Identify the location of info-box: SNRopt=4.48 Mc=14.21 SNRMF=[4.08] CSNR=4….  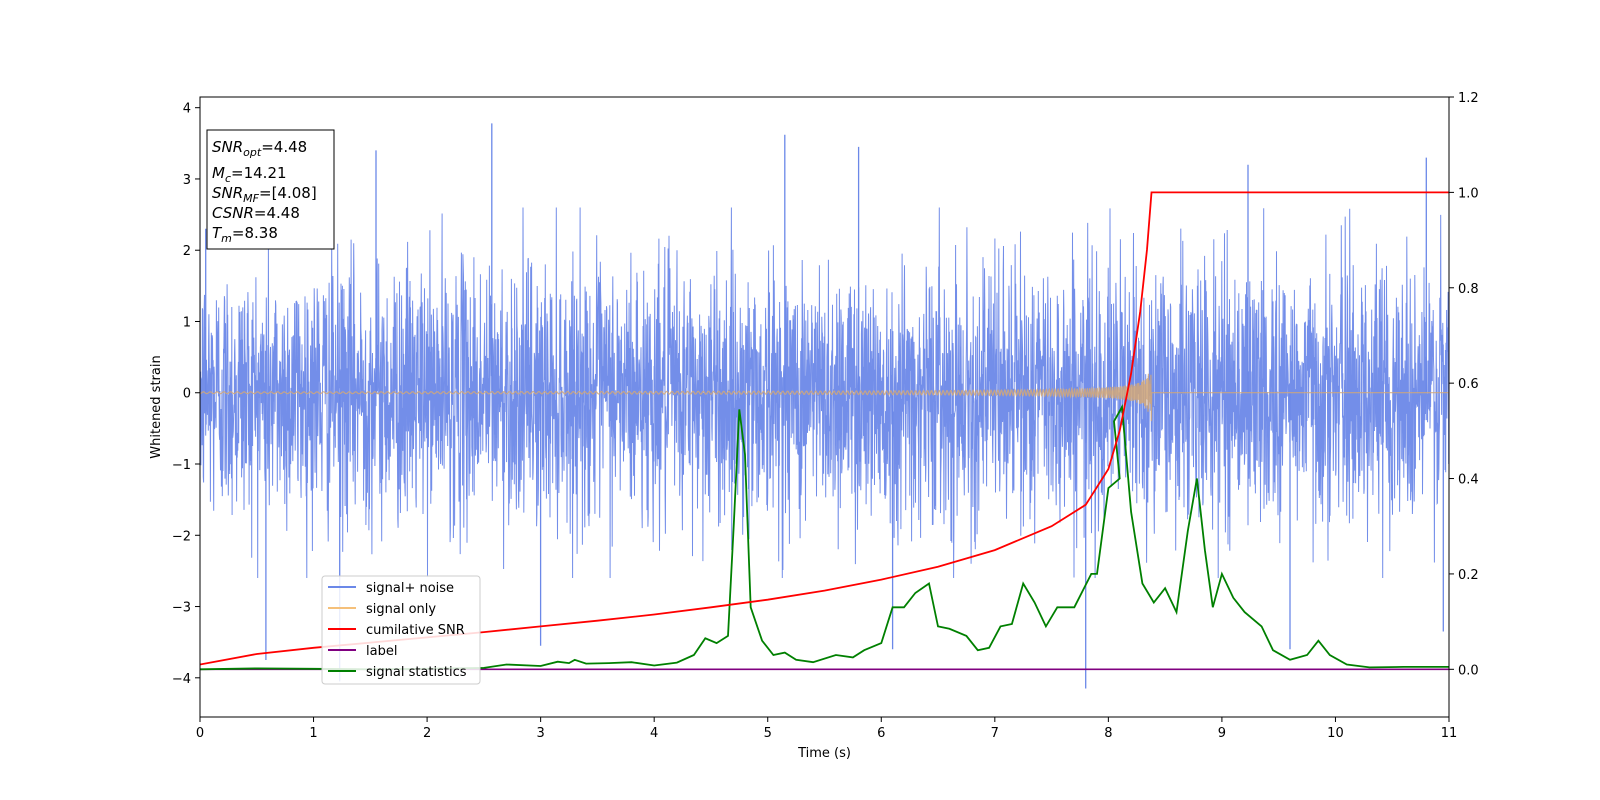
(270, 189).